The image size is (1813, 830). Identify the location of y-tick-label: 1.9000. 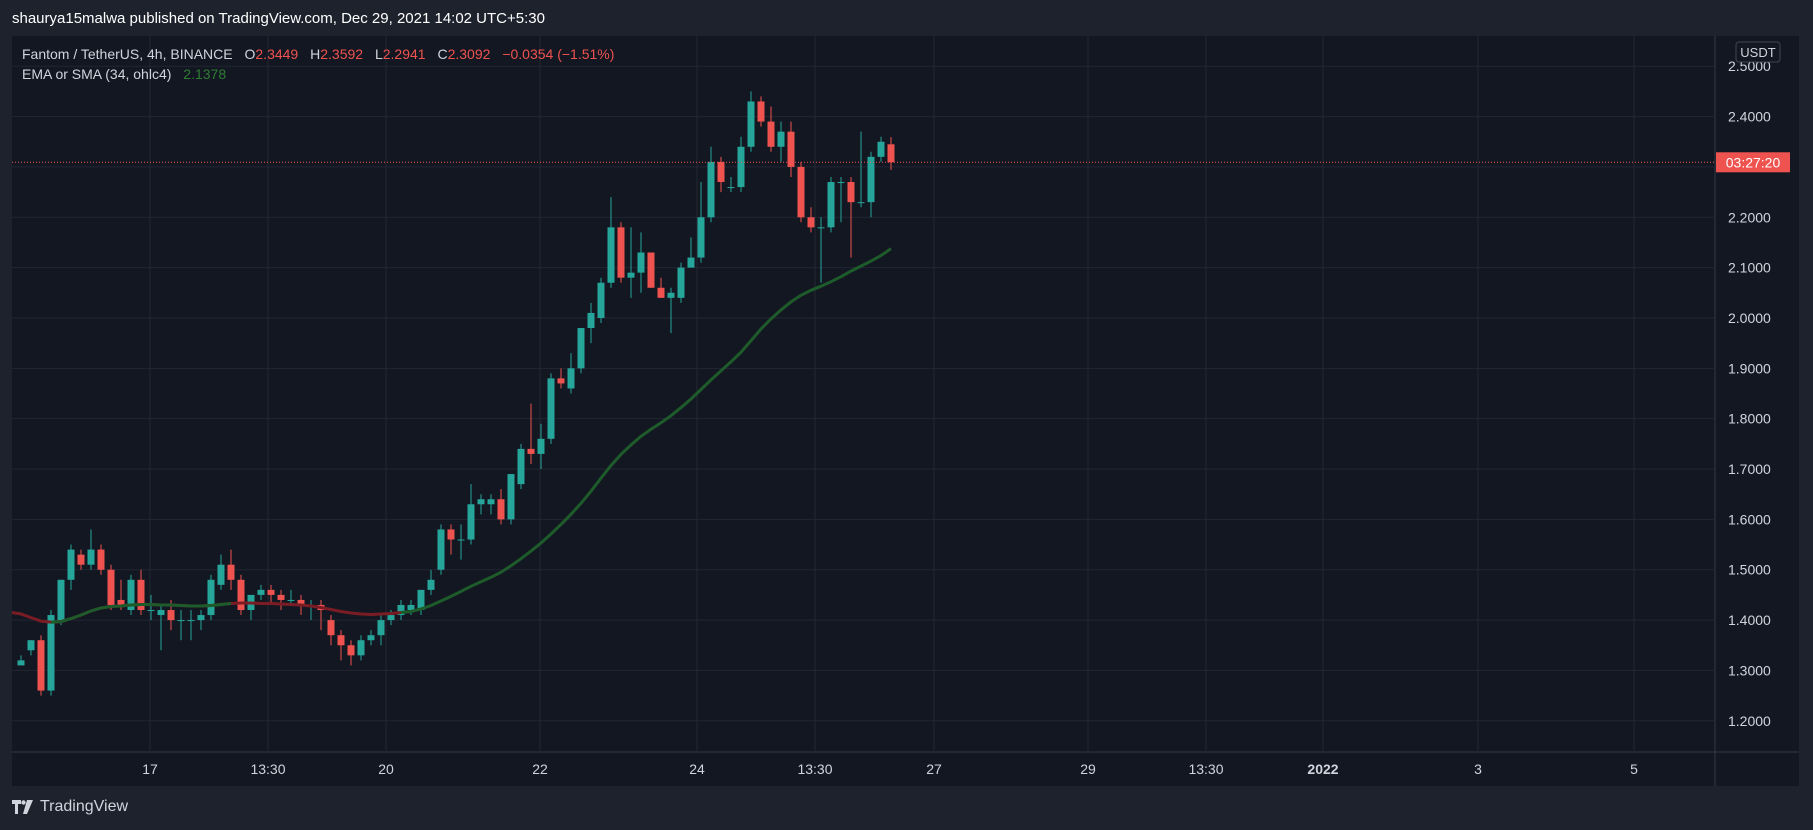
(1749, 368).